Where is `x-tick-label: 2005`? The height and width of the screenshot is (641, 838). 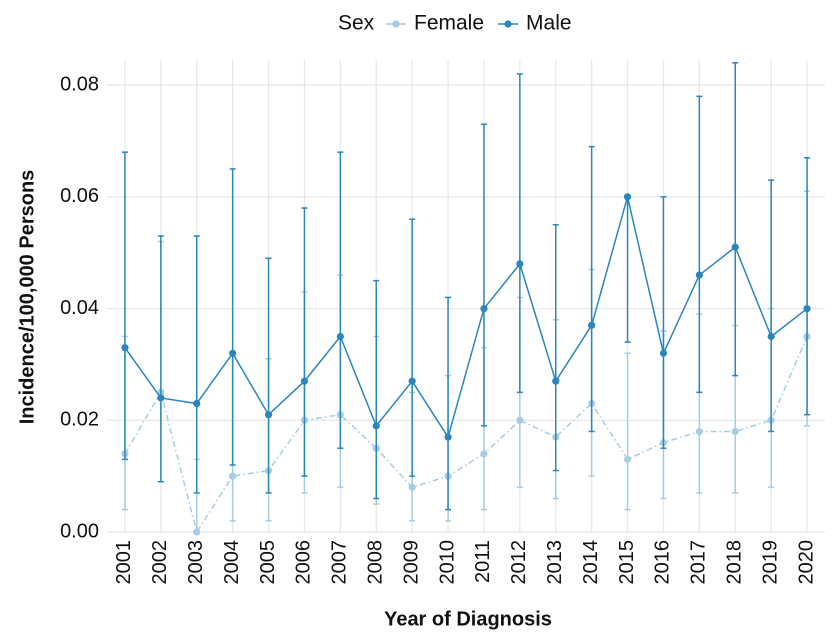
x-tick-label: 2005 is located at coordinates (268, 562).